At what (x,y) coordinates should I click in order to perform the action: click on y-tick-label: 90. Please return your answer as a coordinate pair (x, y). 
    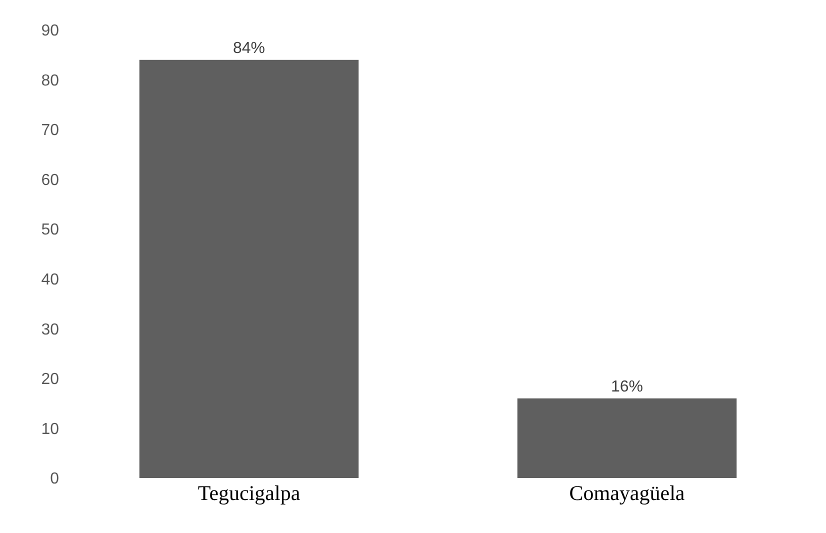
    Looking at the image, I should click on (50, 31).